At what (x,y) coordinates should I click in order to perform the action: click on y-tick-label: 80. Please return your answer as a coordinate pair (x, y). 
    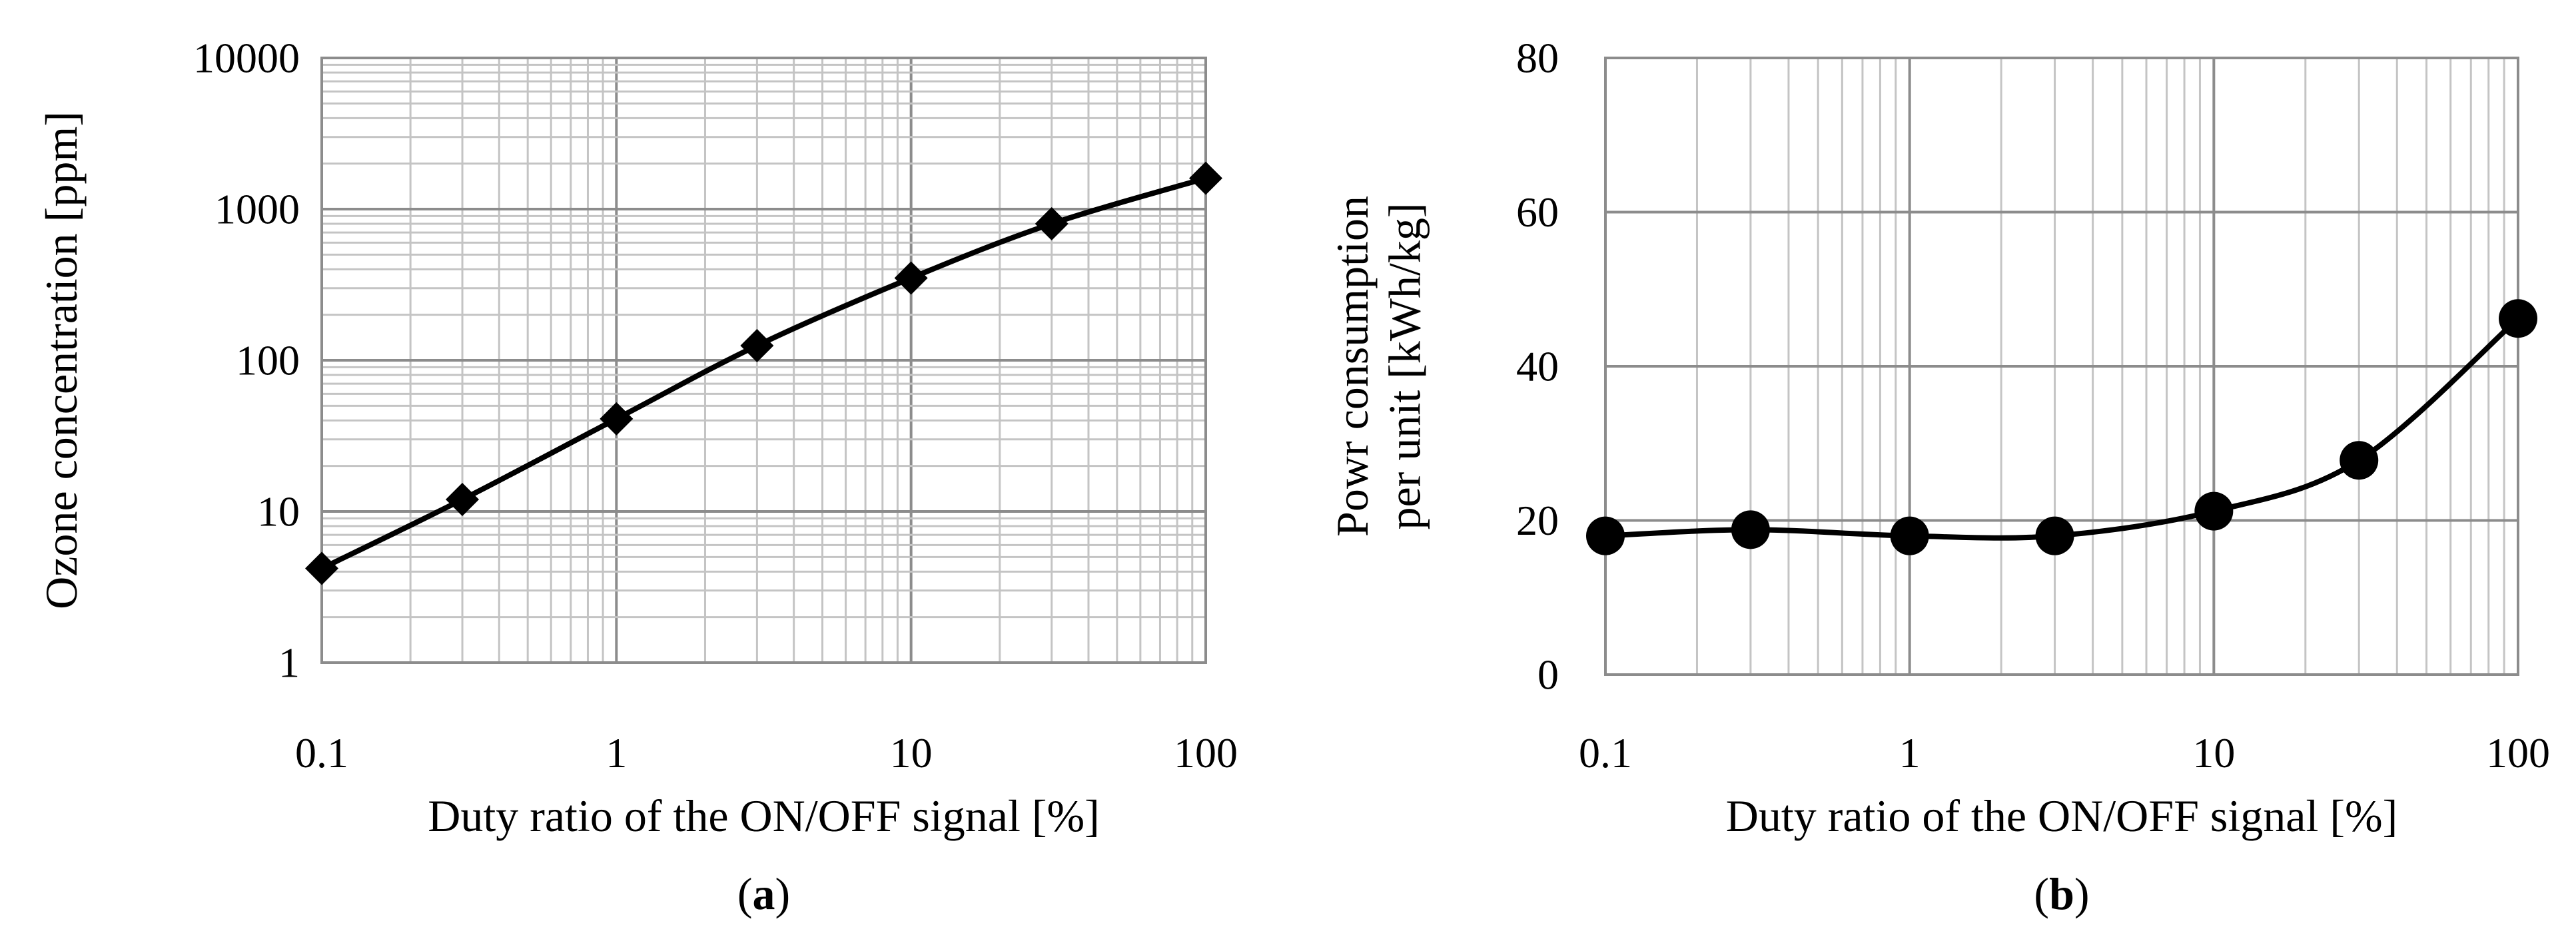
    Looking at the image, I should click on (1538, 58).